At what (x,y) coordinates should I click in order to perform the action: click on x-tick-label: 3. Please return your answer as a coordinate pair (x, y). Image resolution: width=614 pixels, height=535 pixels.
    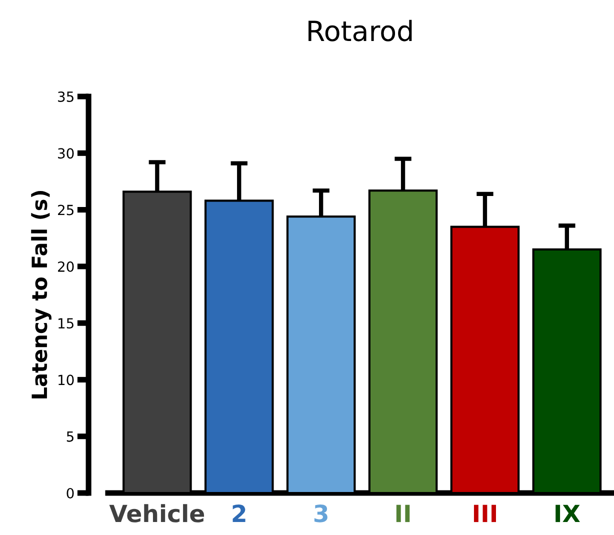
    Looking at the image, I should click on (321, 513).